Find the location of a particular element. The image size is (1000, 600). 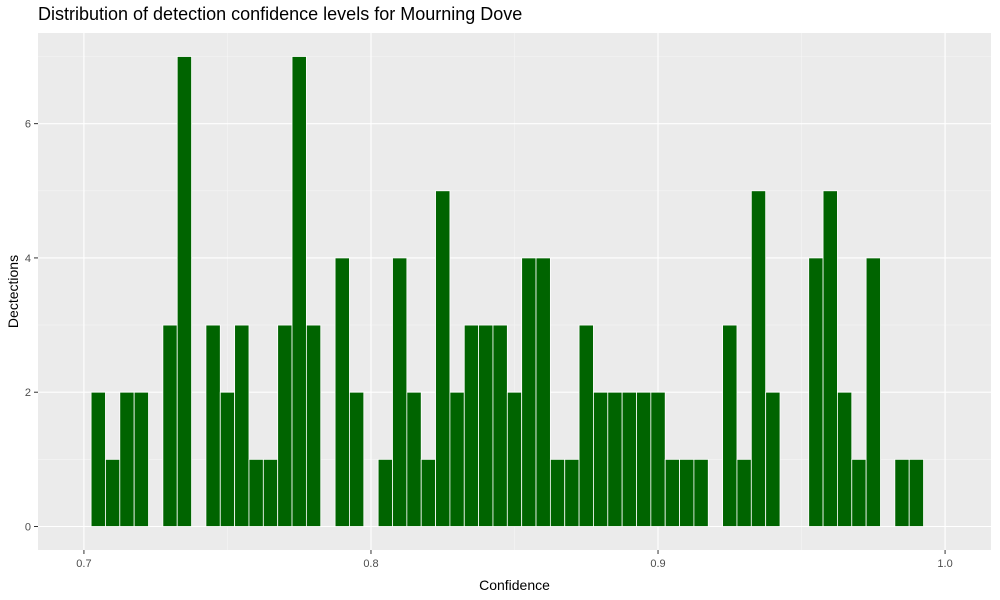

y-tick-label: 6 is located at coordinates (28, 125).